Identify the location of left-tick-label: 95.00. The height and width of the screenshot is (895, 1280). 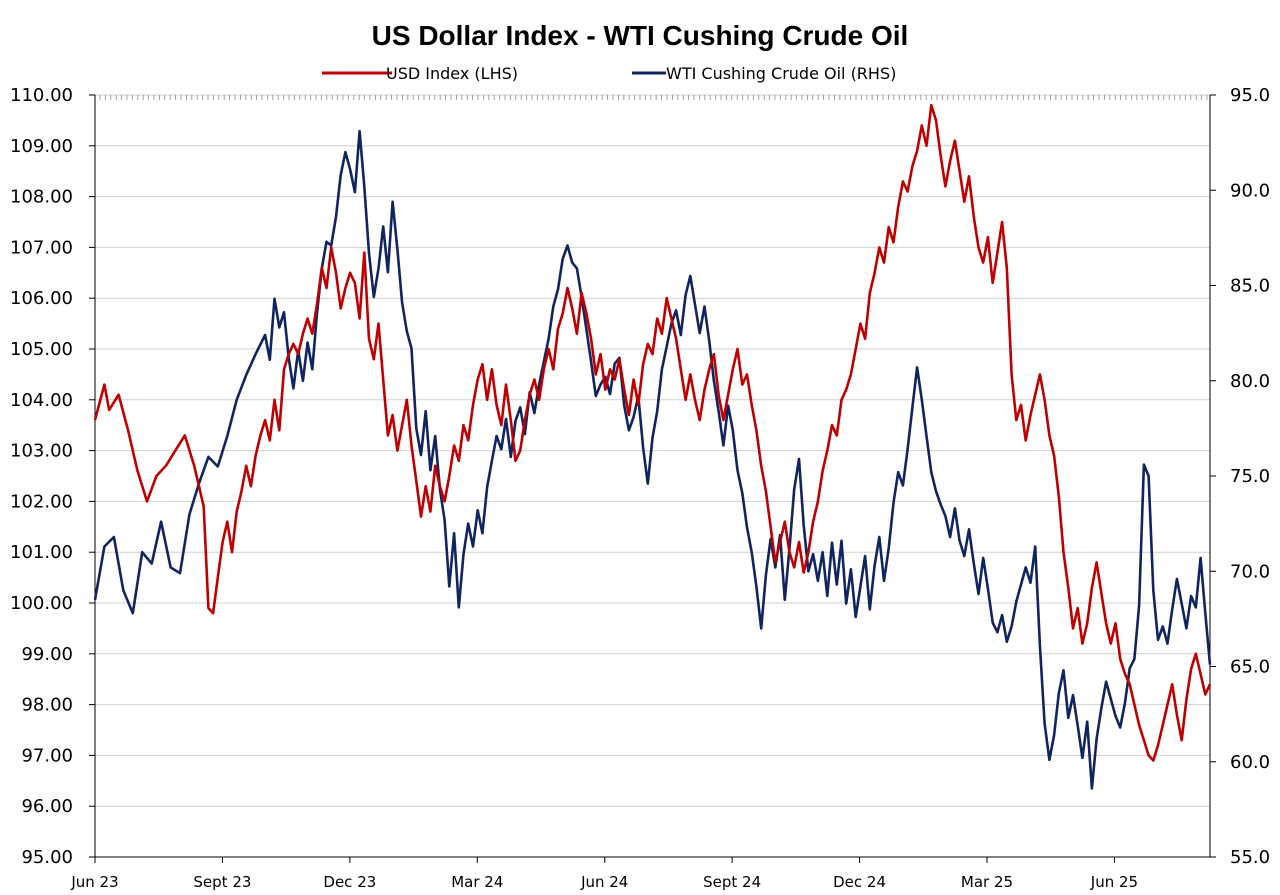
(47, 857).